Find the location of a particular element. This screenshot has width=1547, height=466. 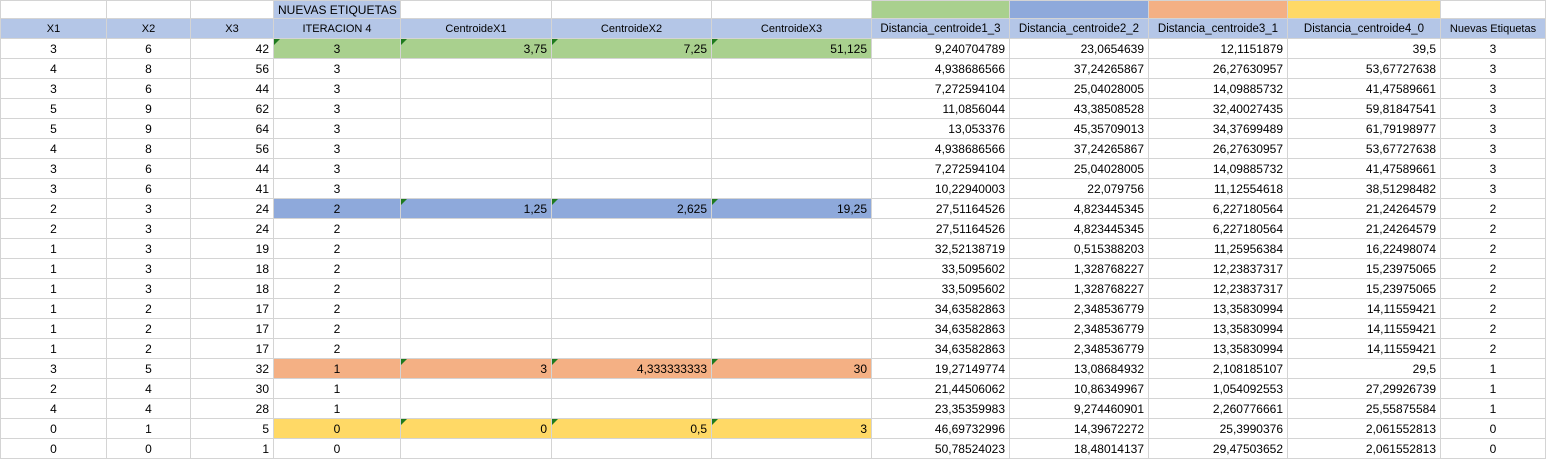

header-iteracion: ITERACION 4 is located at coordinates (337, 28).